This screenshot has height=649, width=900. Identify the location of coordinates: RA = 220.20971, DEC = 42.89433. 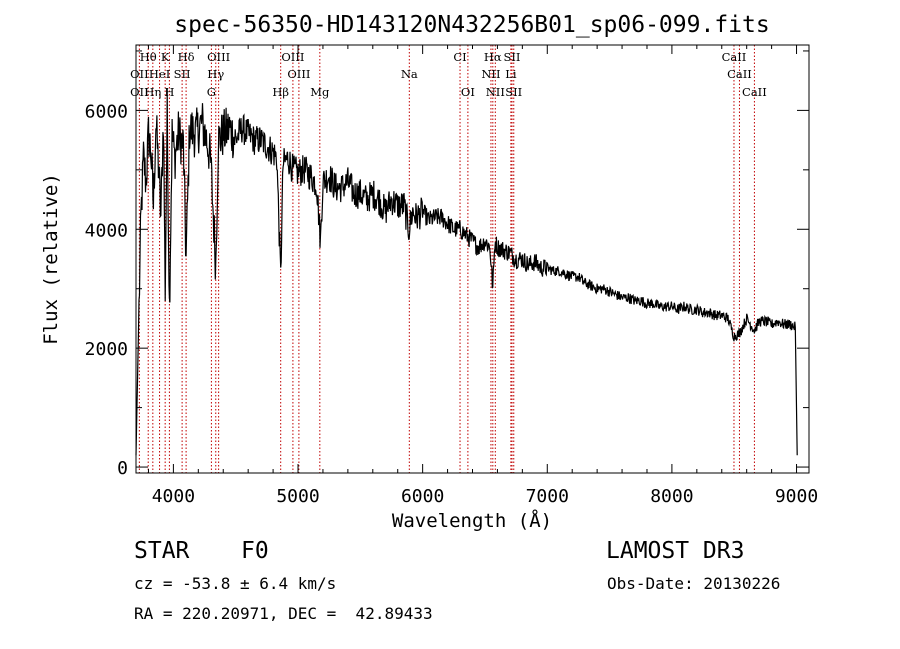
(283, 613).